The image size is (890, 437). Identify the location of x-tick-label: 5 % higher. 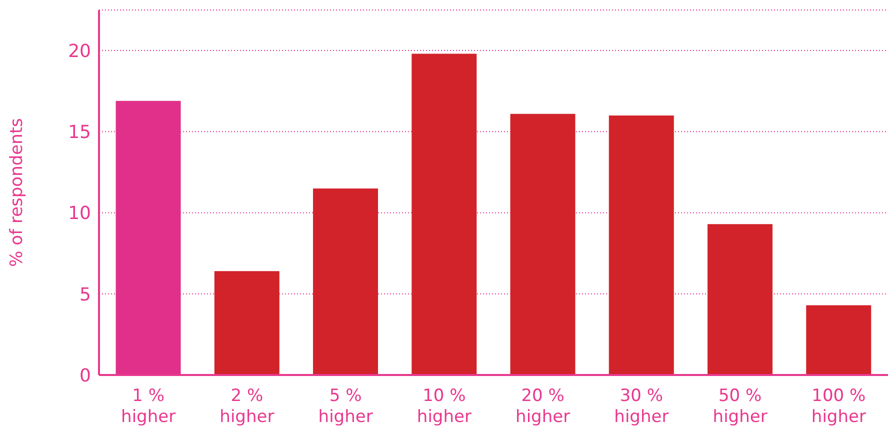
(345, 406).